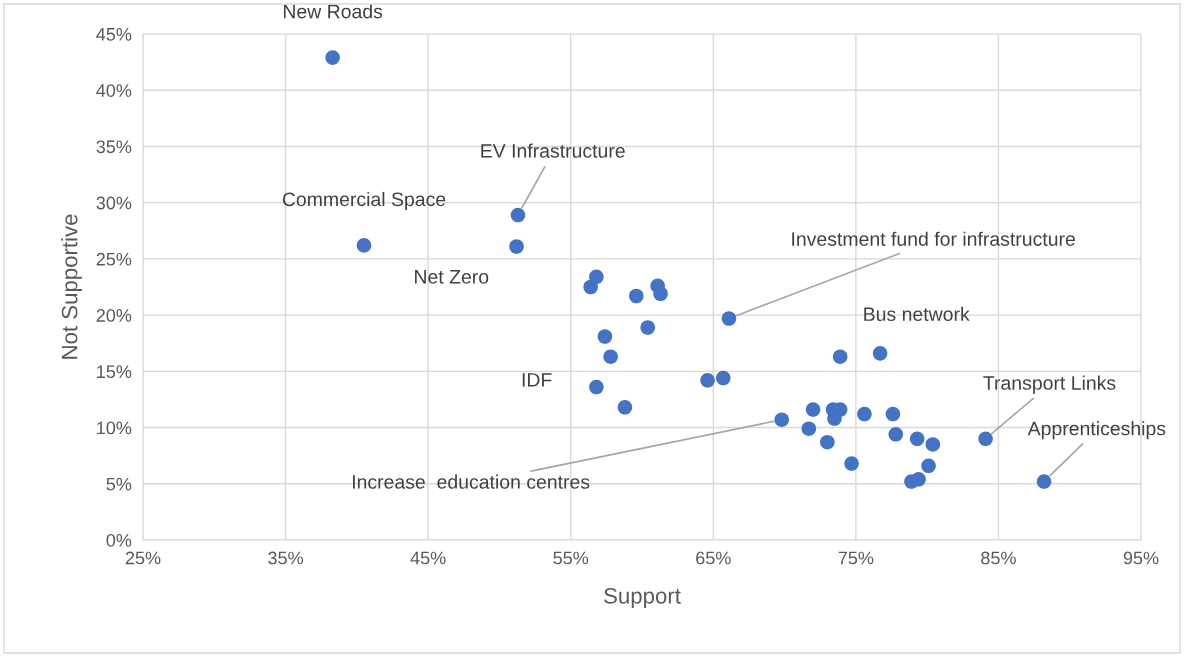  What do you see at coordinates (285, 558) in the screenshot?
I see `x-tick-label: 35%` at bounding box center [285, 558].